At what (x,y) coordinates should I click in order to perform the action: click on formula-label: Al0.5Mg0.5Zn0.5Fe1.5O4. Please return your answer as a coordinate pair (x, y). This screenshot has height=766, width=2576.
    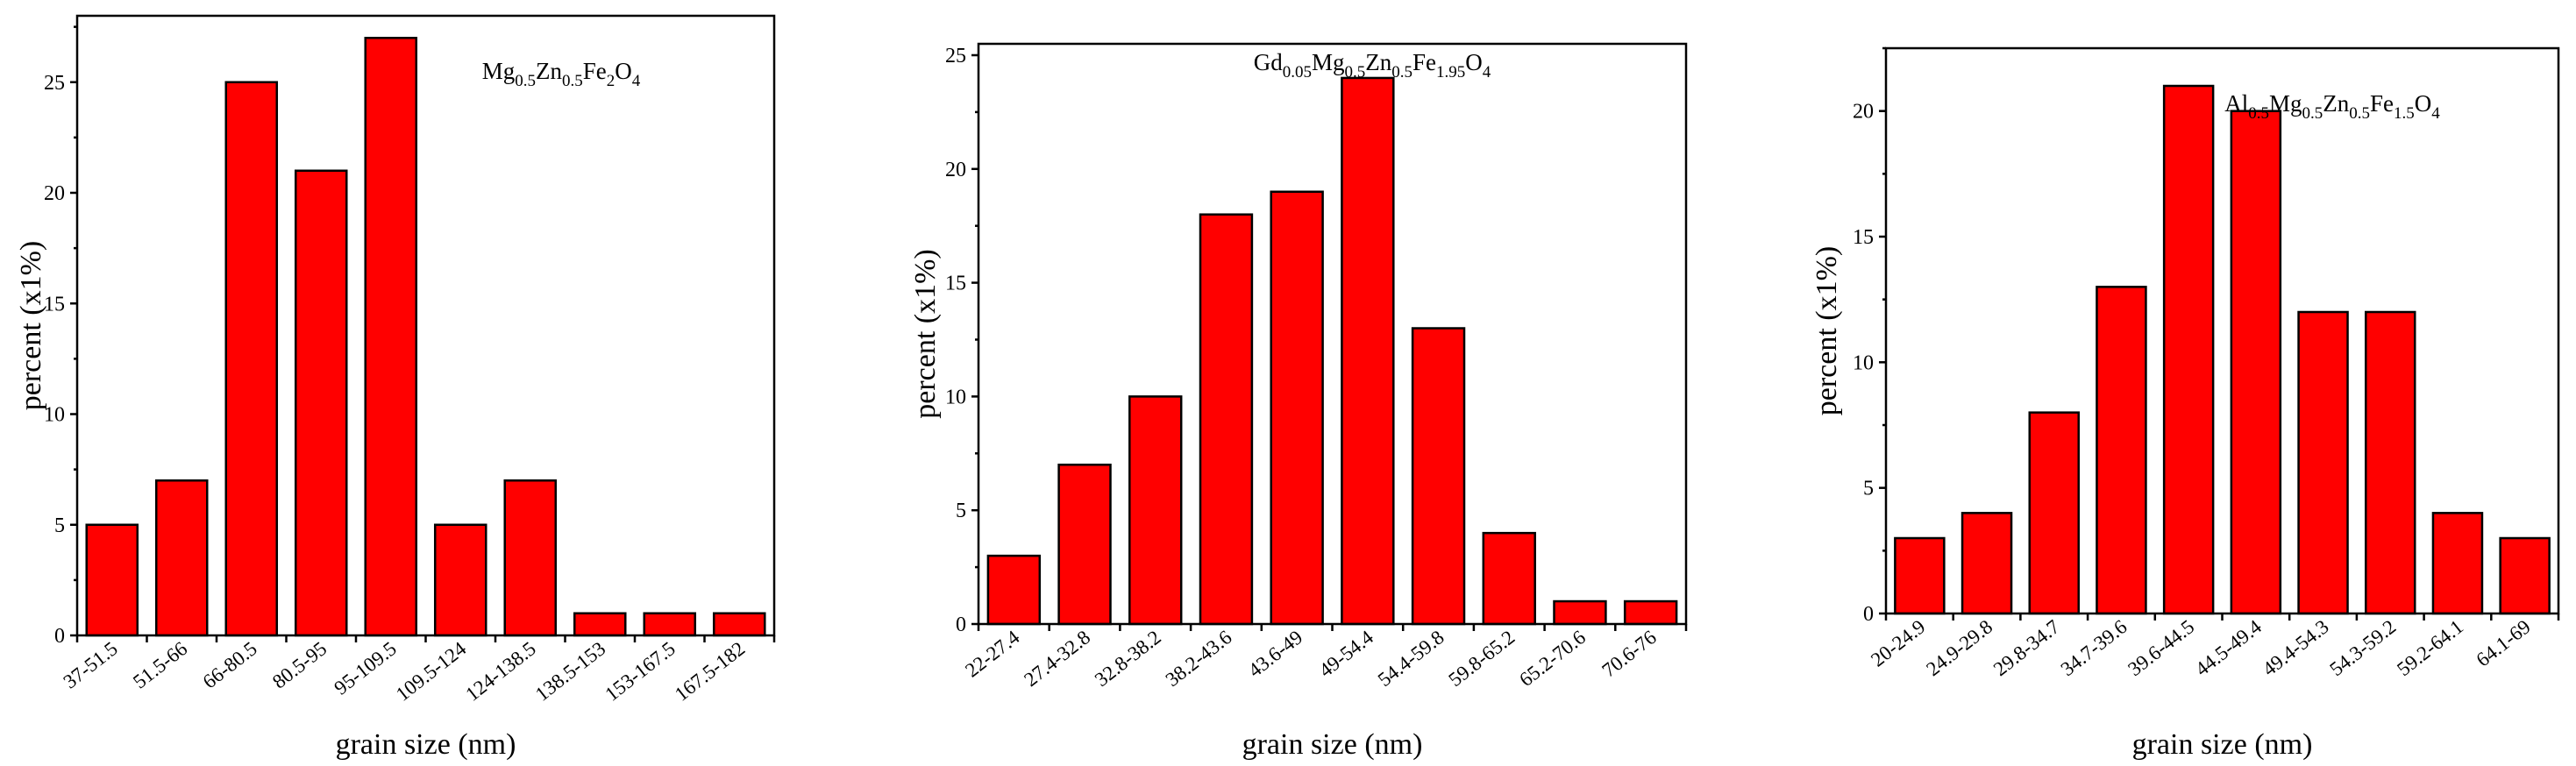
    Looking at the image, I should click on (2332, 106).